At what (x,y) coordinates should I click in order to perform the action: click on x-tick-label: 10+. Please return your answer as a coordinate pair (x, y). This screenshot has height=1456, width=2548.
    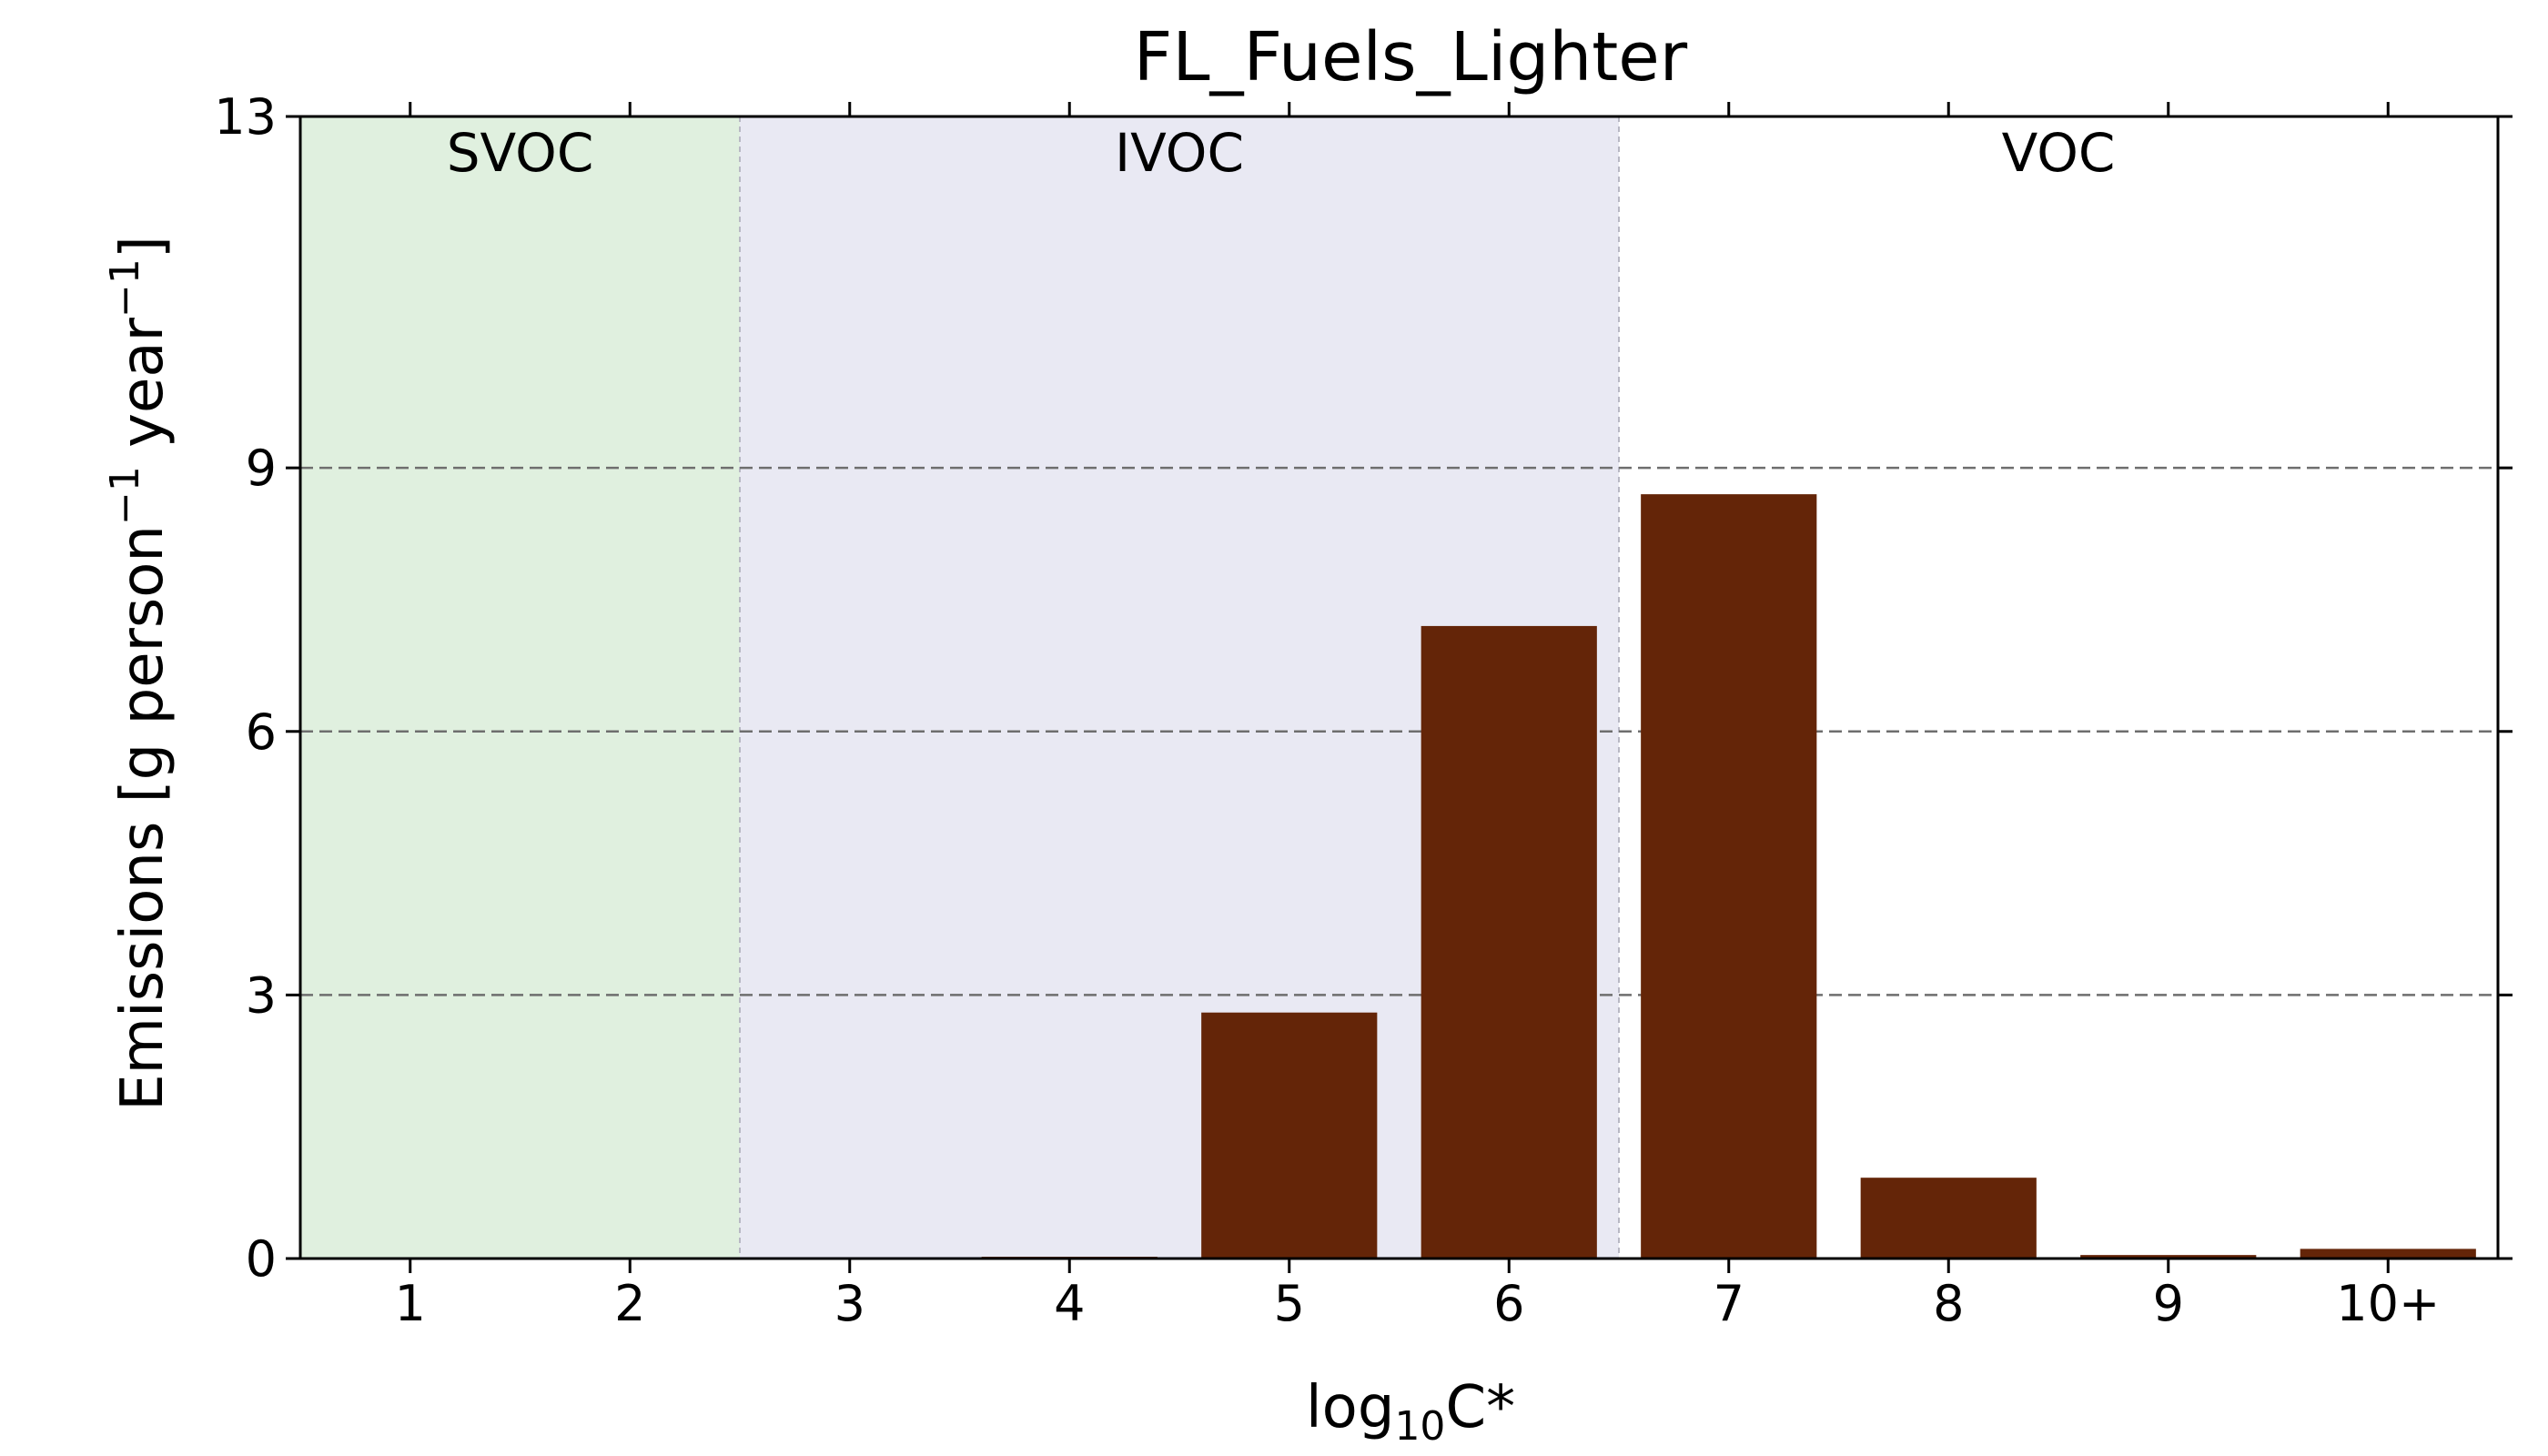
    Looking at the image, I should click on (2388, 1303).